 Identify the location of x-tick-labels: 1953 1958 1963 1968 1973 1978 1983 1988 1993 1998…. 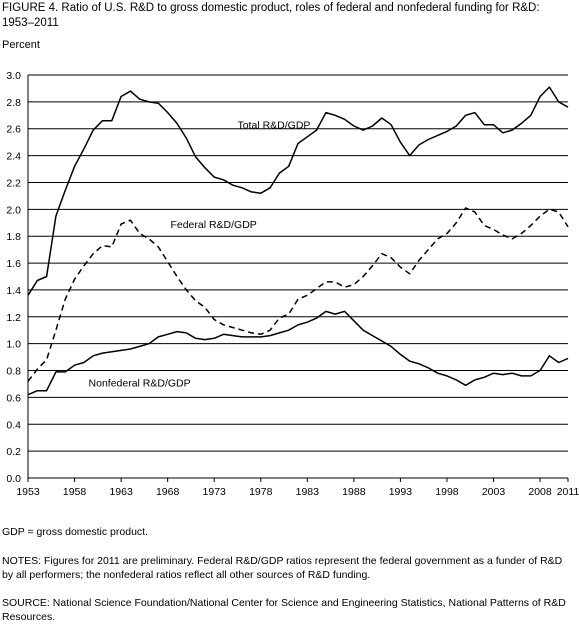
(297, 492).